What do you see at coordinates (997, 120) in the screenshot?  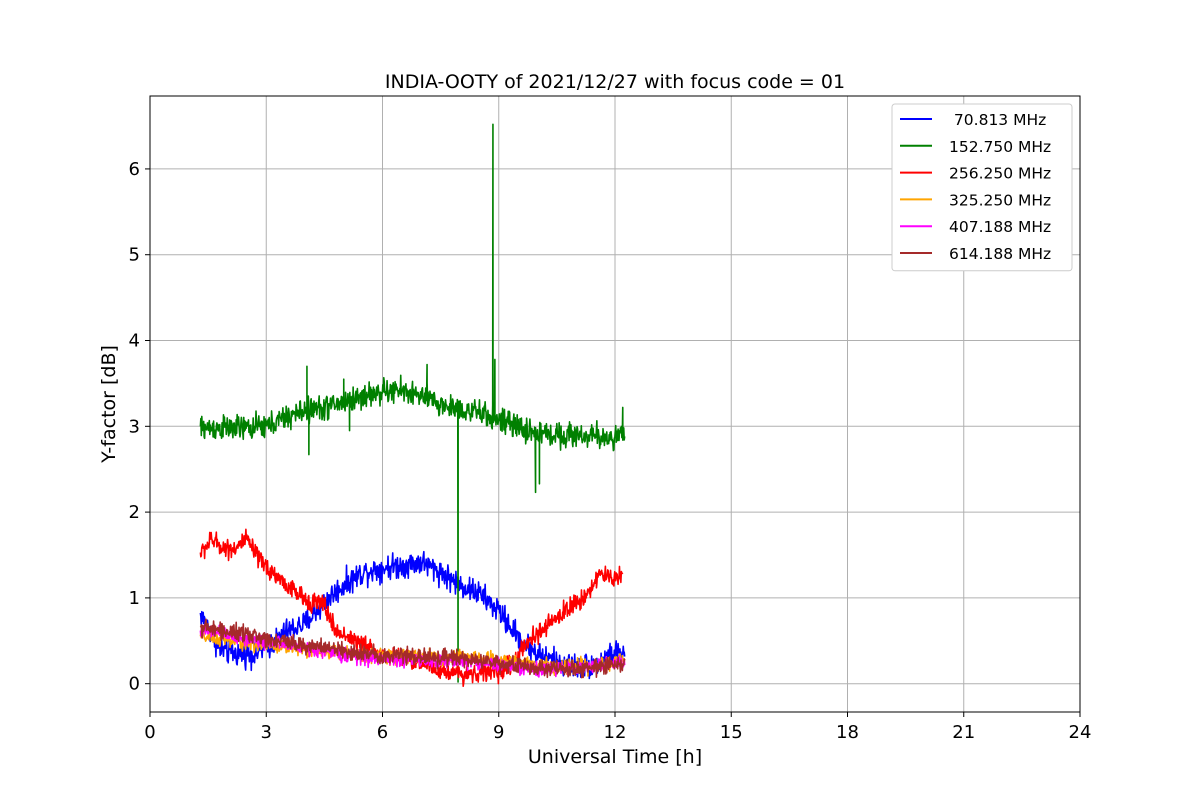 I see `legend-label: 70.813 MHz` at bounding box center [997, 120].